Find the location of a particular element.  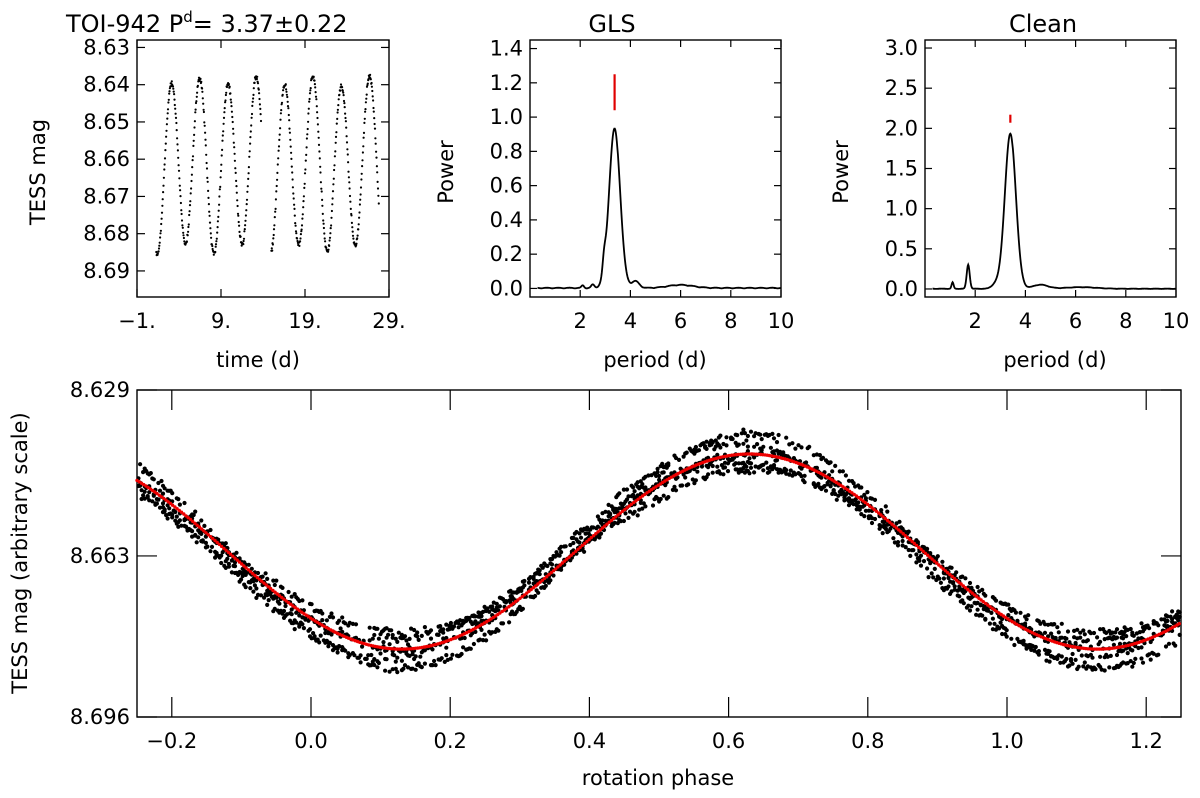

y-tick-label: 1.4 is located at coordinates (506, 49).